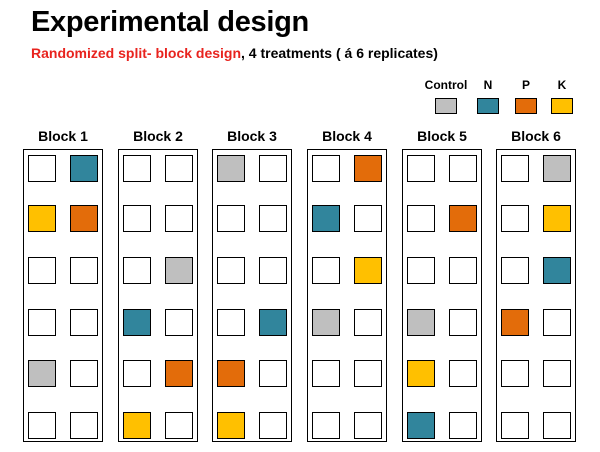  Describe the element at coordinates (446, 106) in the screenshot. I see `legend-swatch-control` at that location.